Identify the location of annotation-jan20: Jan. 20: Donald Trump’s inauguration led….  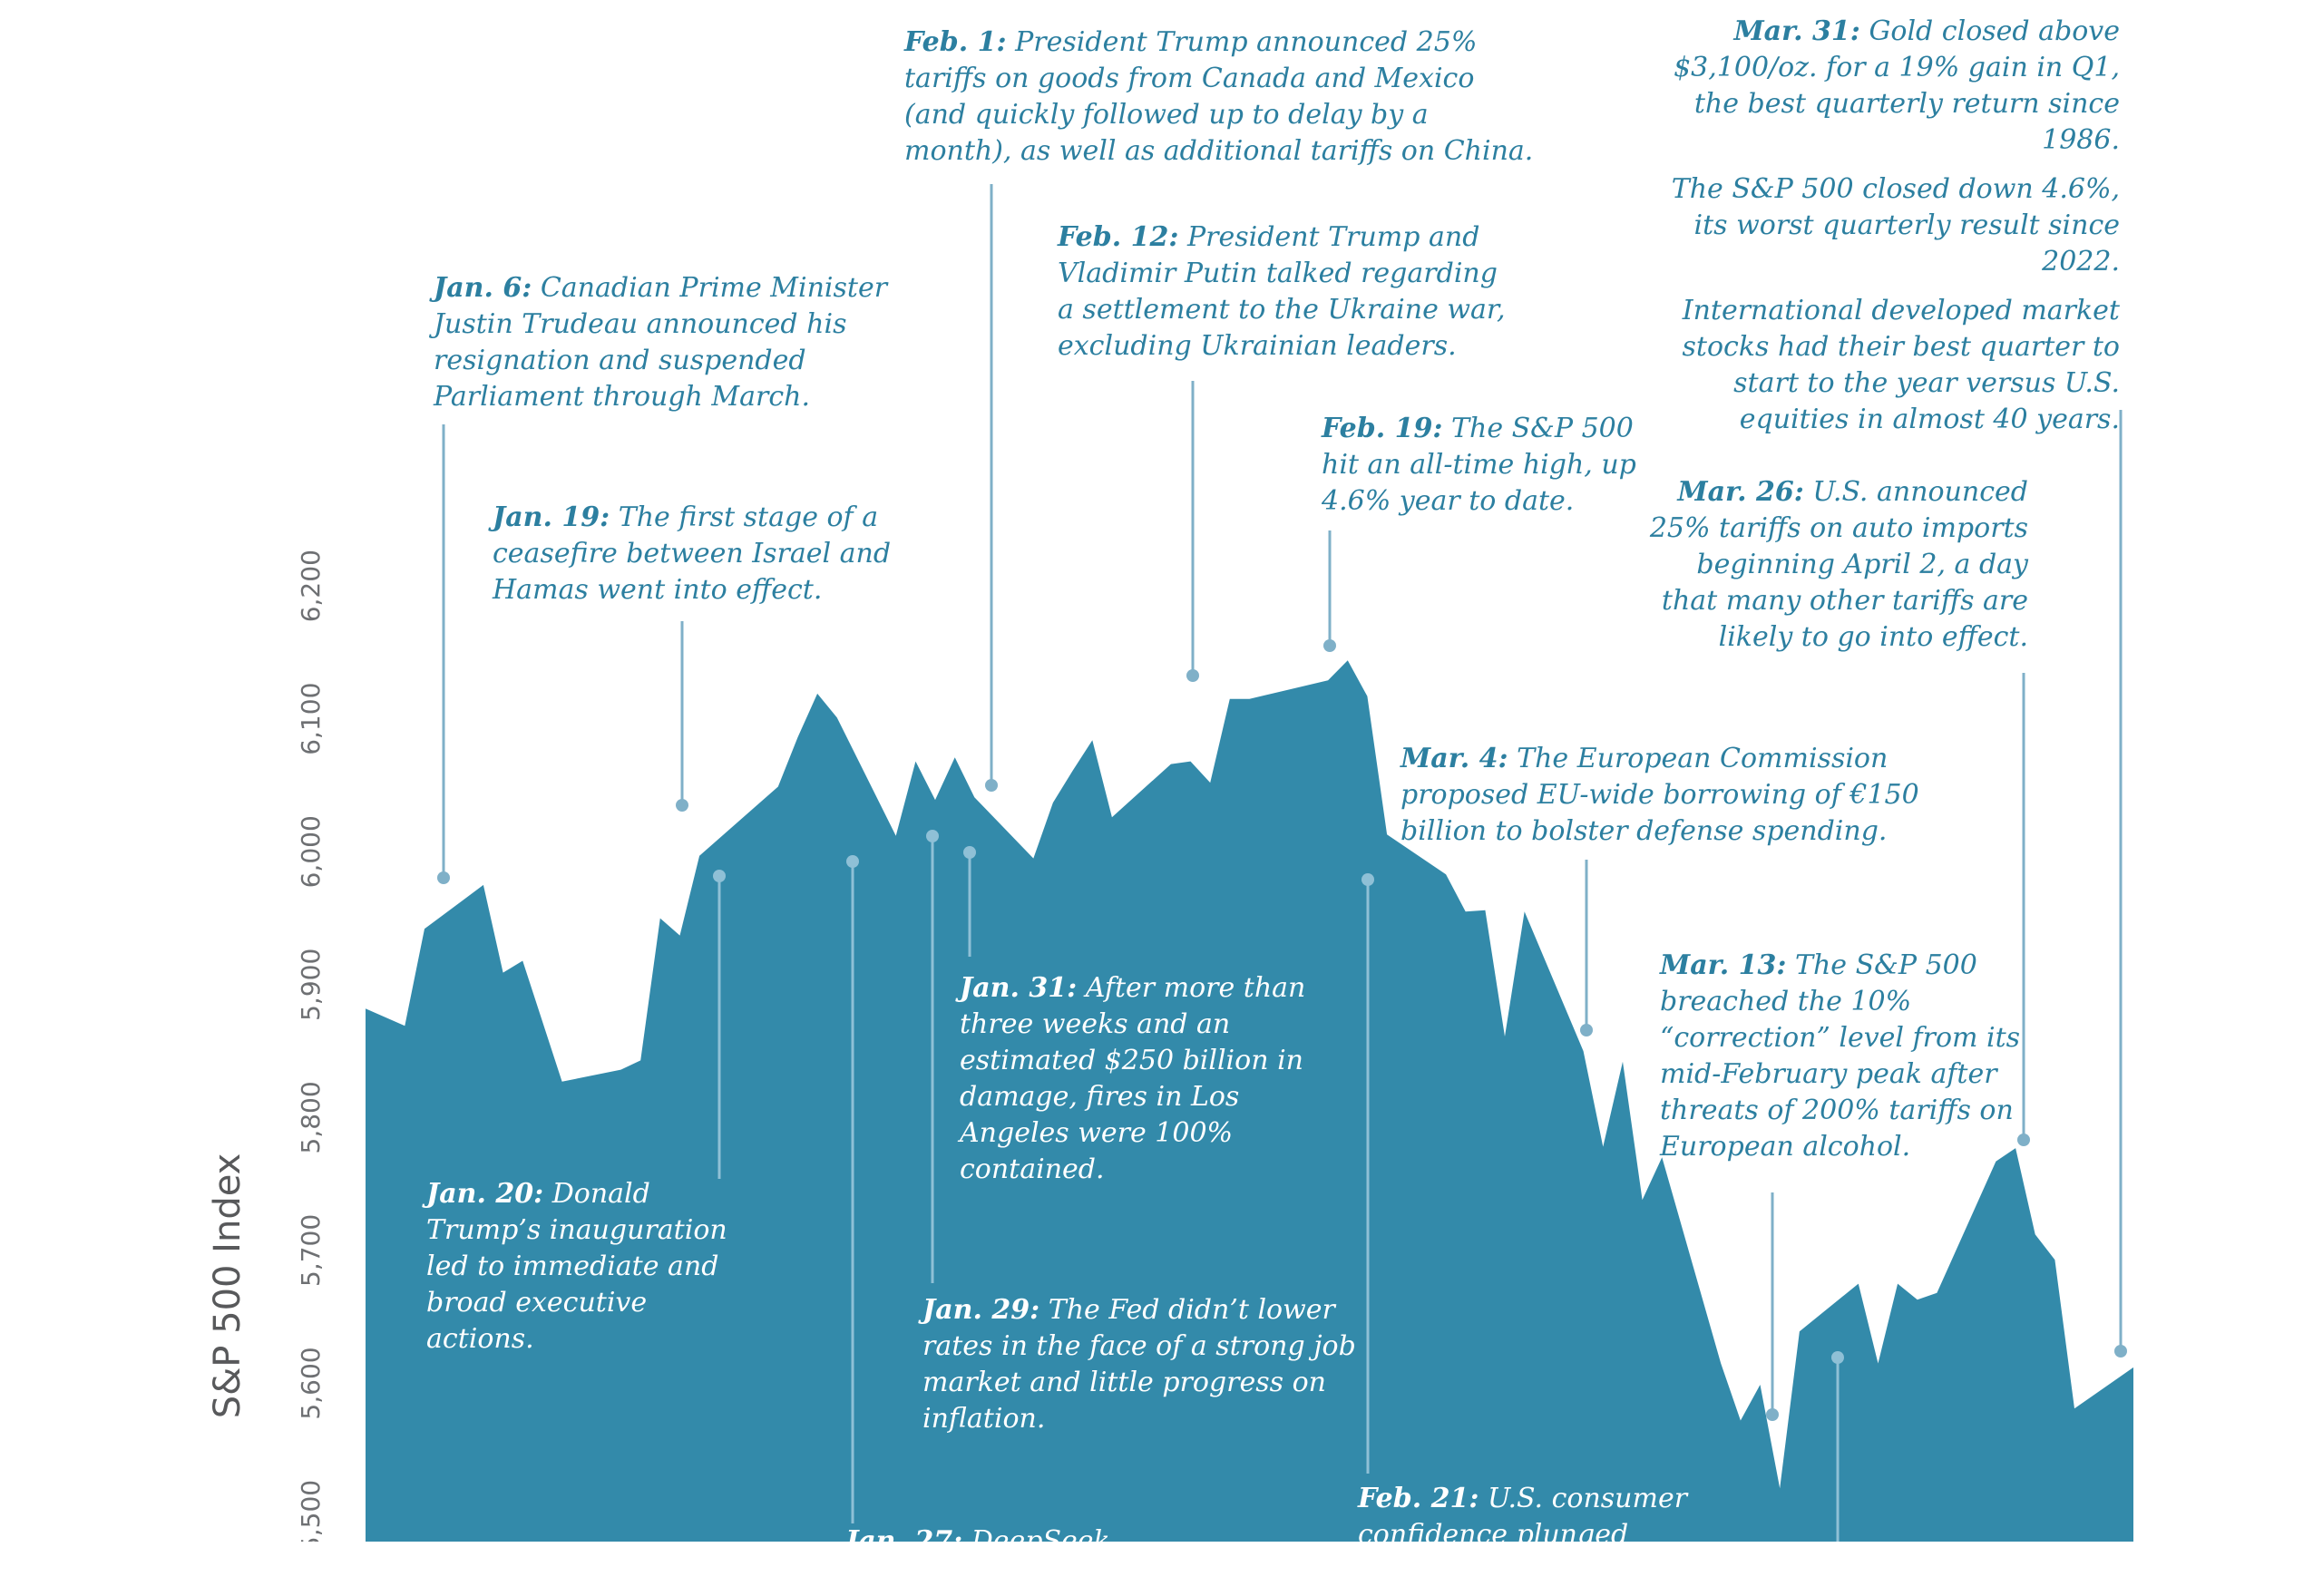
(585, 1267).